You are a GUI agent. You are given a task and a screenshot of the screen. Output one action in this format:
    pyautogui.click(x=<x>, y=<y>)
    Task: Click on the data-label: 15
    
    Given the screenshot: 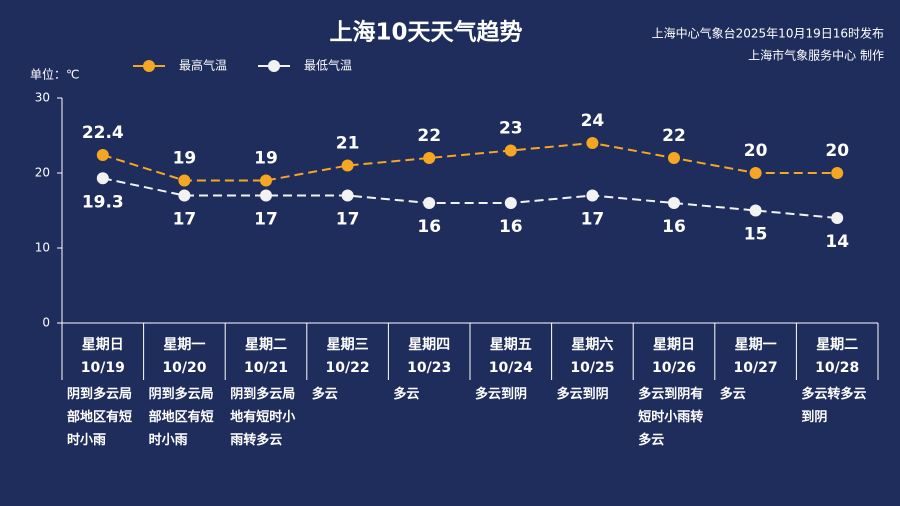 What is the action you would take?
    pyautogui.click(x=756, y=235)
    